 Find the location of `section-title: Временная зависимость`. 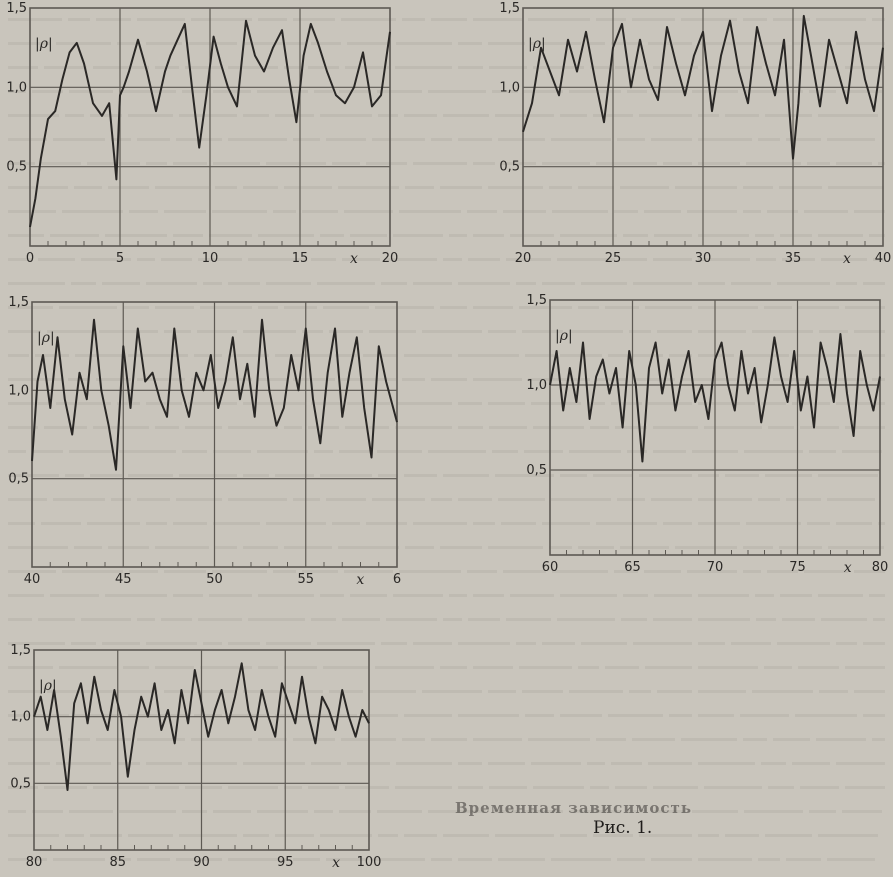

section-title: Временная зависимость is located at coordinates (574, 808).